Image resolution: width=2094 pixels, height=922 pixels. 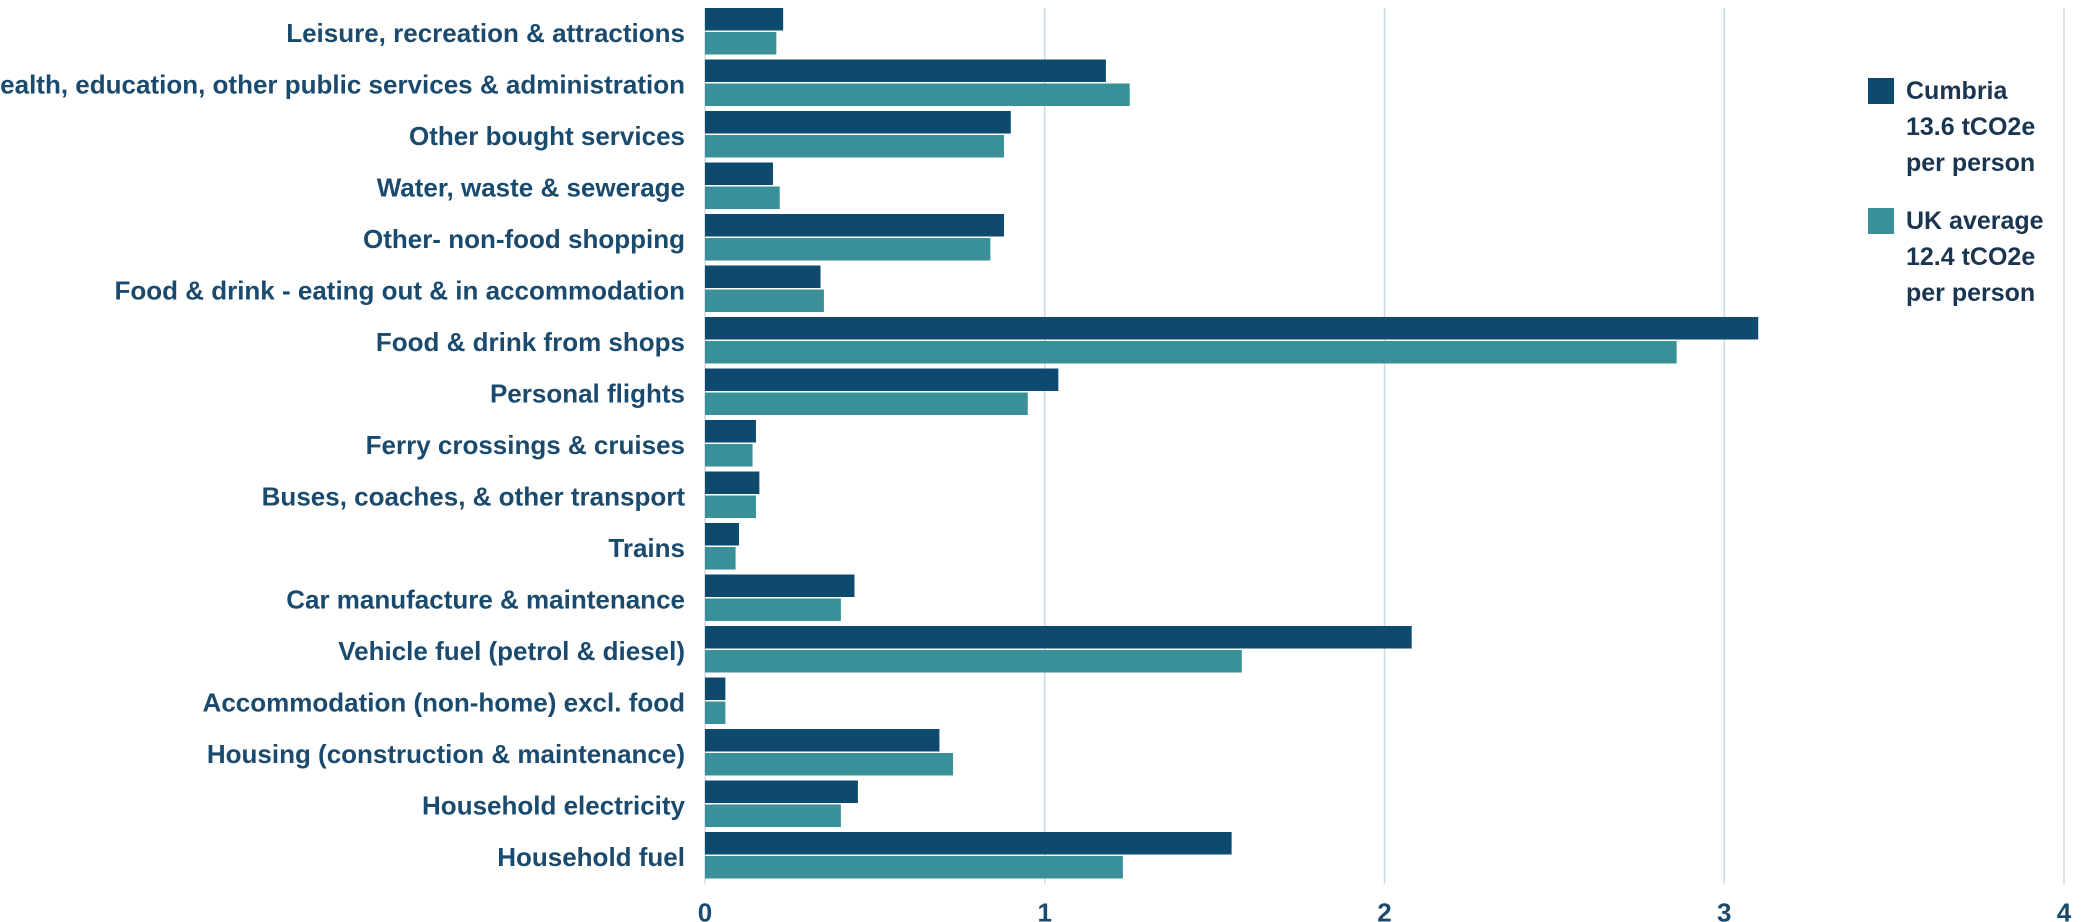 What do you see at coordinates (587, 393) in the screenshot?
I see `category-label: Personal flights` at bounding box center [587, 393].